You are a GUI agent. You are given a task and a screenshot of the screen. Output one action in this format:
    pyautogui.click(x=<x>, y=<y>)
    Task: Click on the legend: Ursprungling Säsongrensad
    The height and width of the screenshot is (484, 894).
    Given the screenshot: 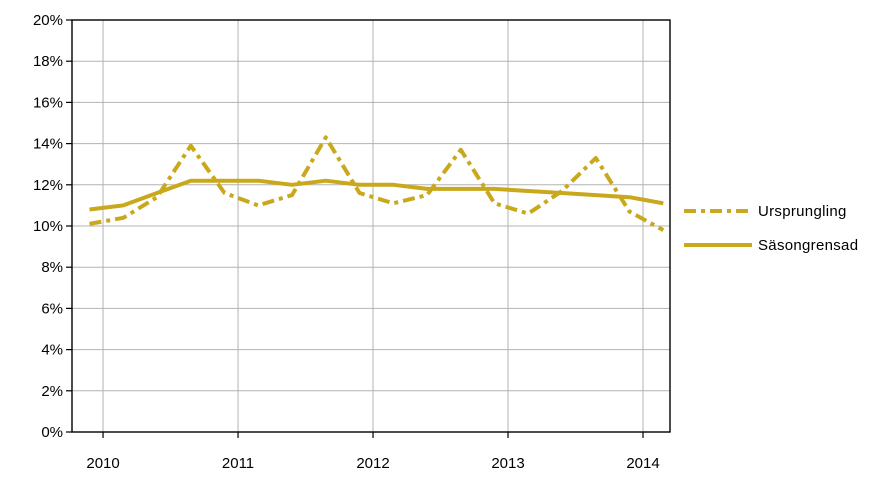 What is the action you would take?
    pyautogui.click(x=771, y=228)
    